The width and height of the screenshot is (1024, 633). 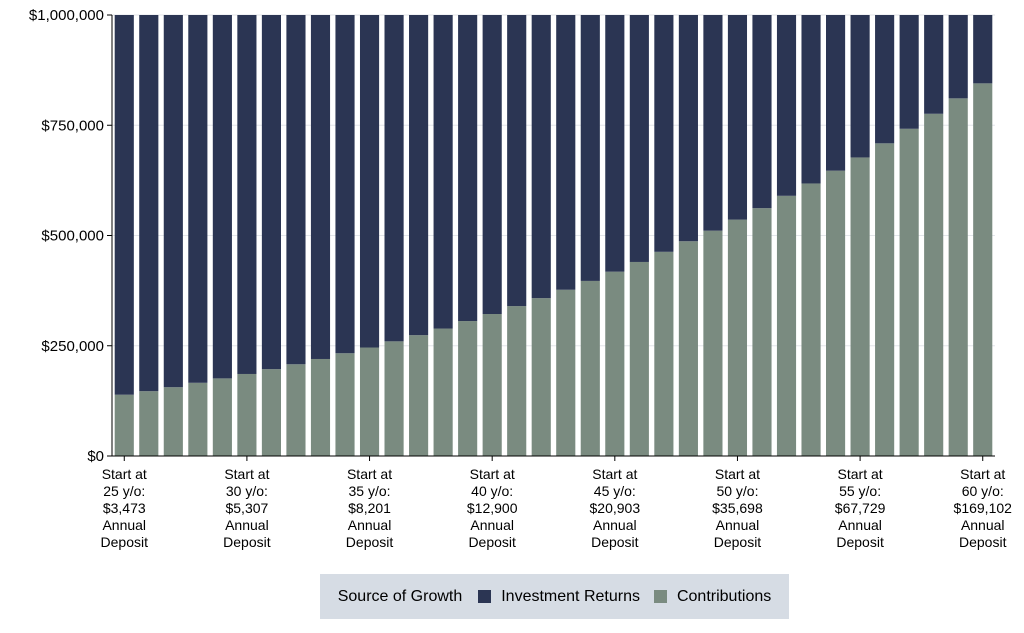 What do you see at coordinates (983, 508) in the screenshot?
I see `x-tick-label: Start at 60 y/o: $169,102 Annual Deposit` at bounding box center [983, 508].